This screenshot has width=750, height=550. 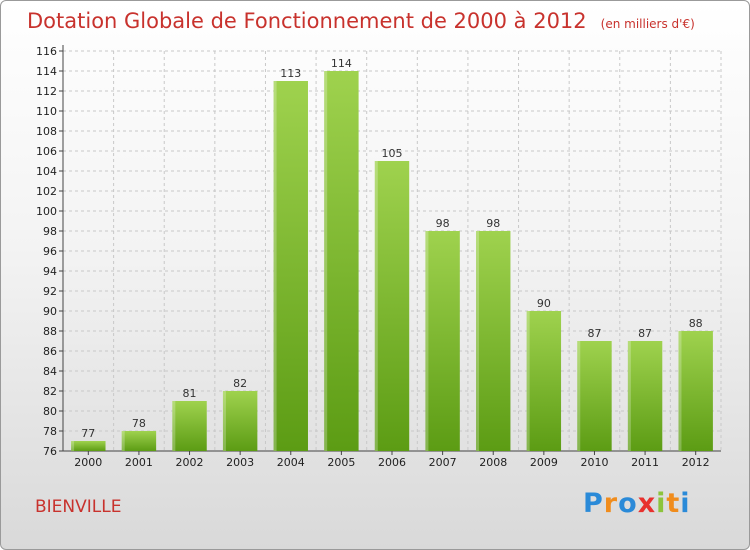 I want to click on y-tick-label: 86, so click(x=50, y=351).